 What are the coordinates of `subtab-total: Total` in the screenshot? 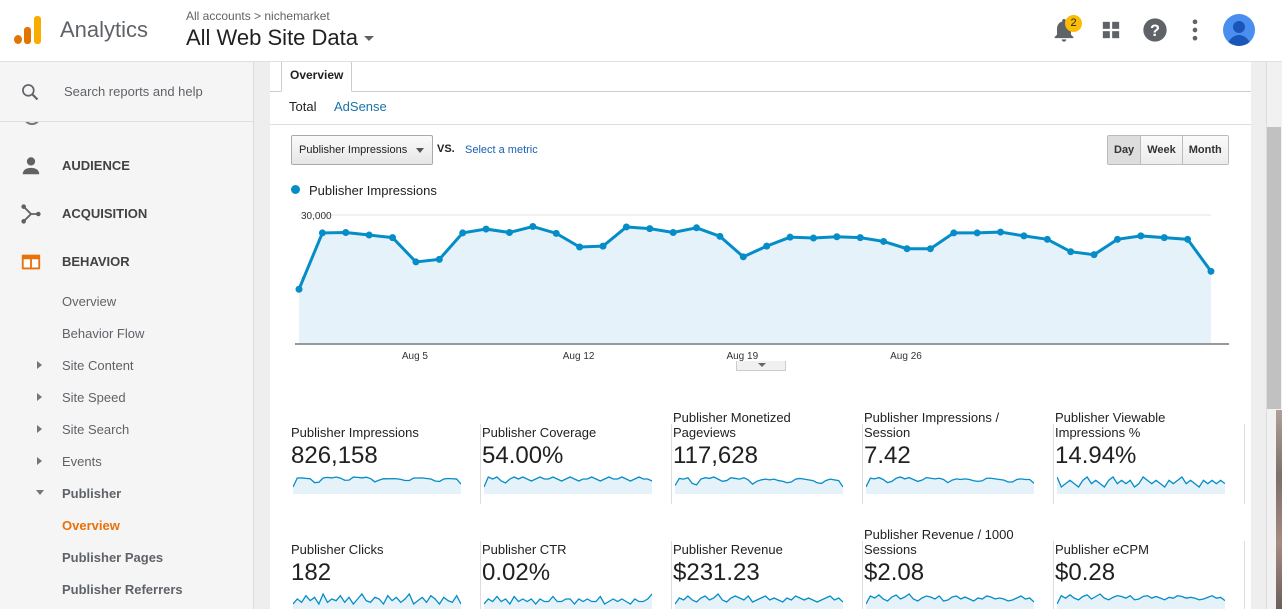 It's located at (303, 106).